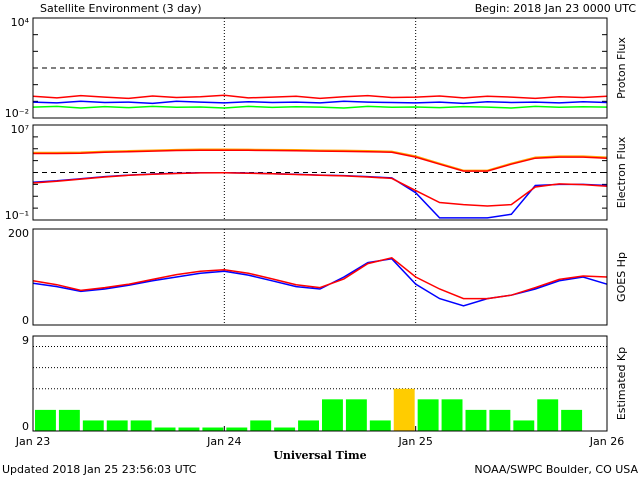  I want to click on chart-title: Satellite Environment (3 day), so click(121, 8).